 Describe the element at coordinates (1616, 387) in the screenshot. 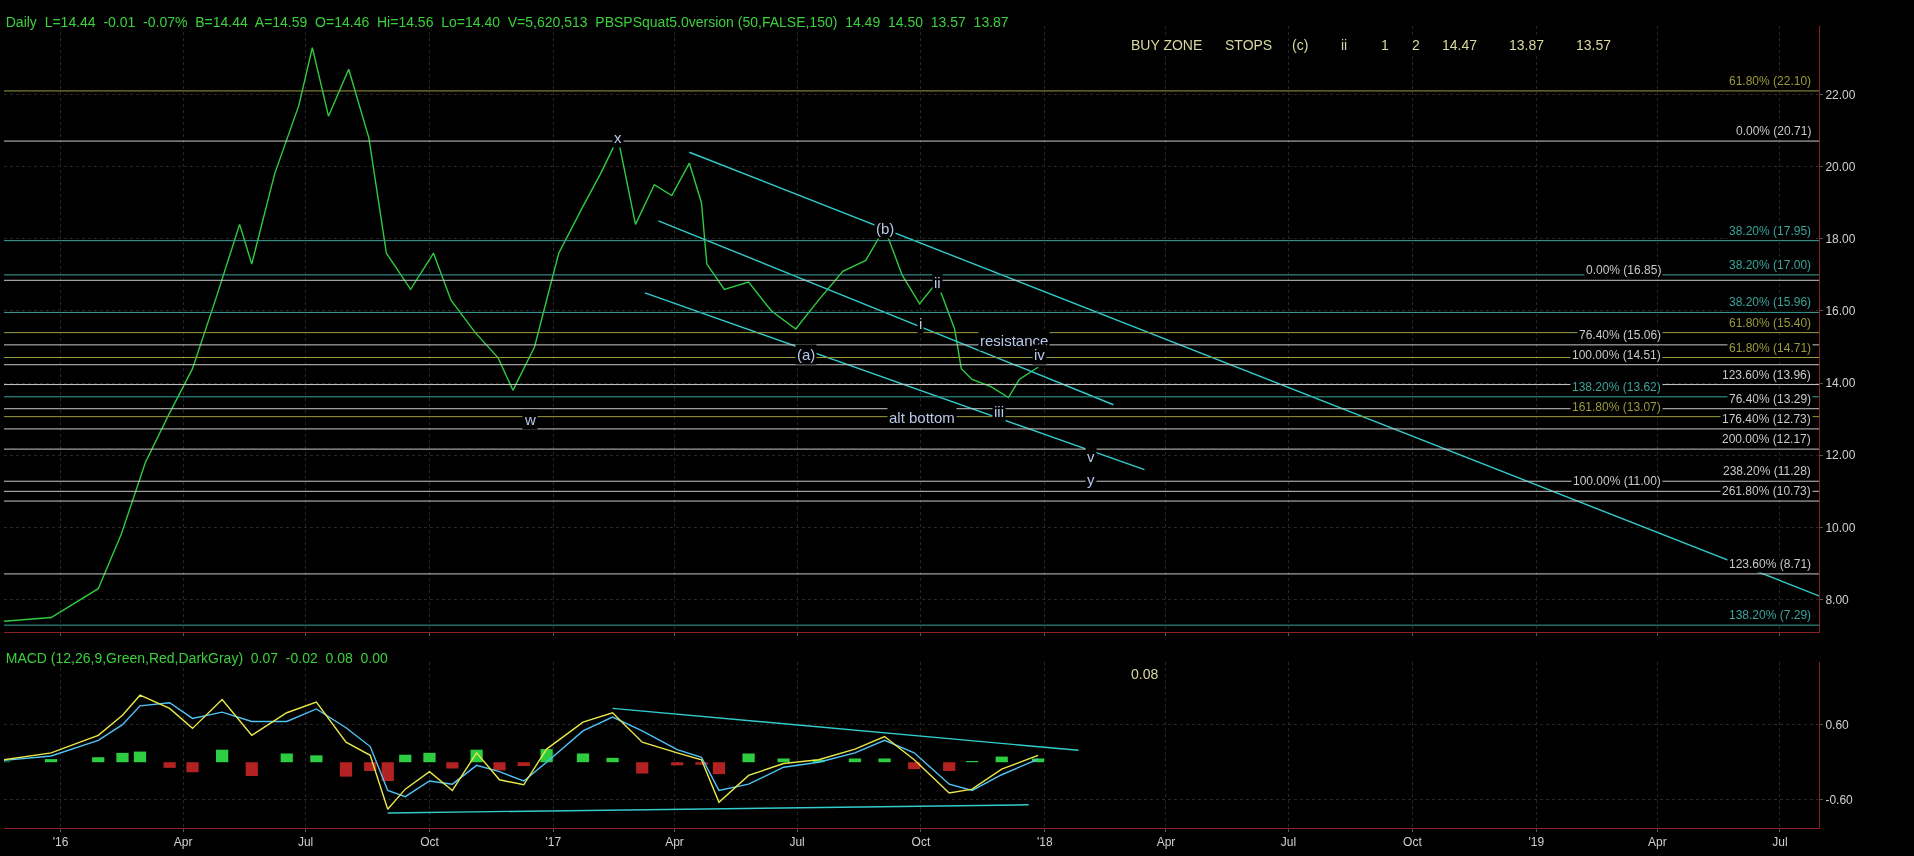

I see `ref-line-label: 138.20% (13.62)` at that location.